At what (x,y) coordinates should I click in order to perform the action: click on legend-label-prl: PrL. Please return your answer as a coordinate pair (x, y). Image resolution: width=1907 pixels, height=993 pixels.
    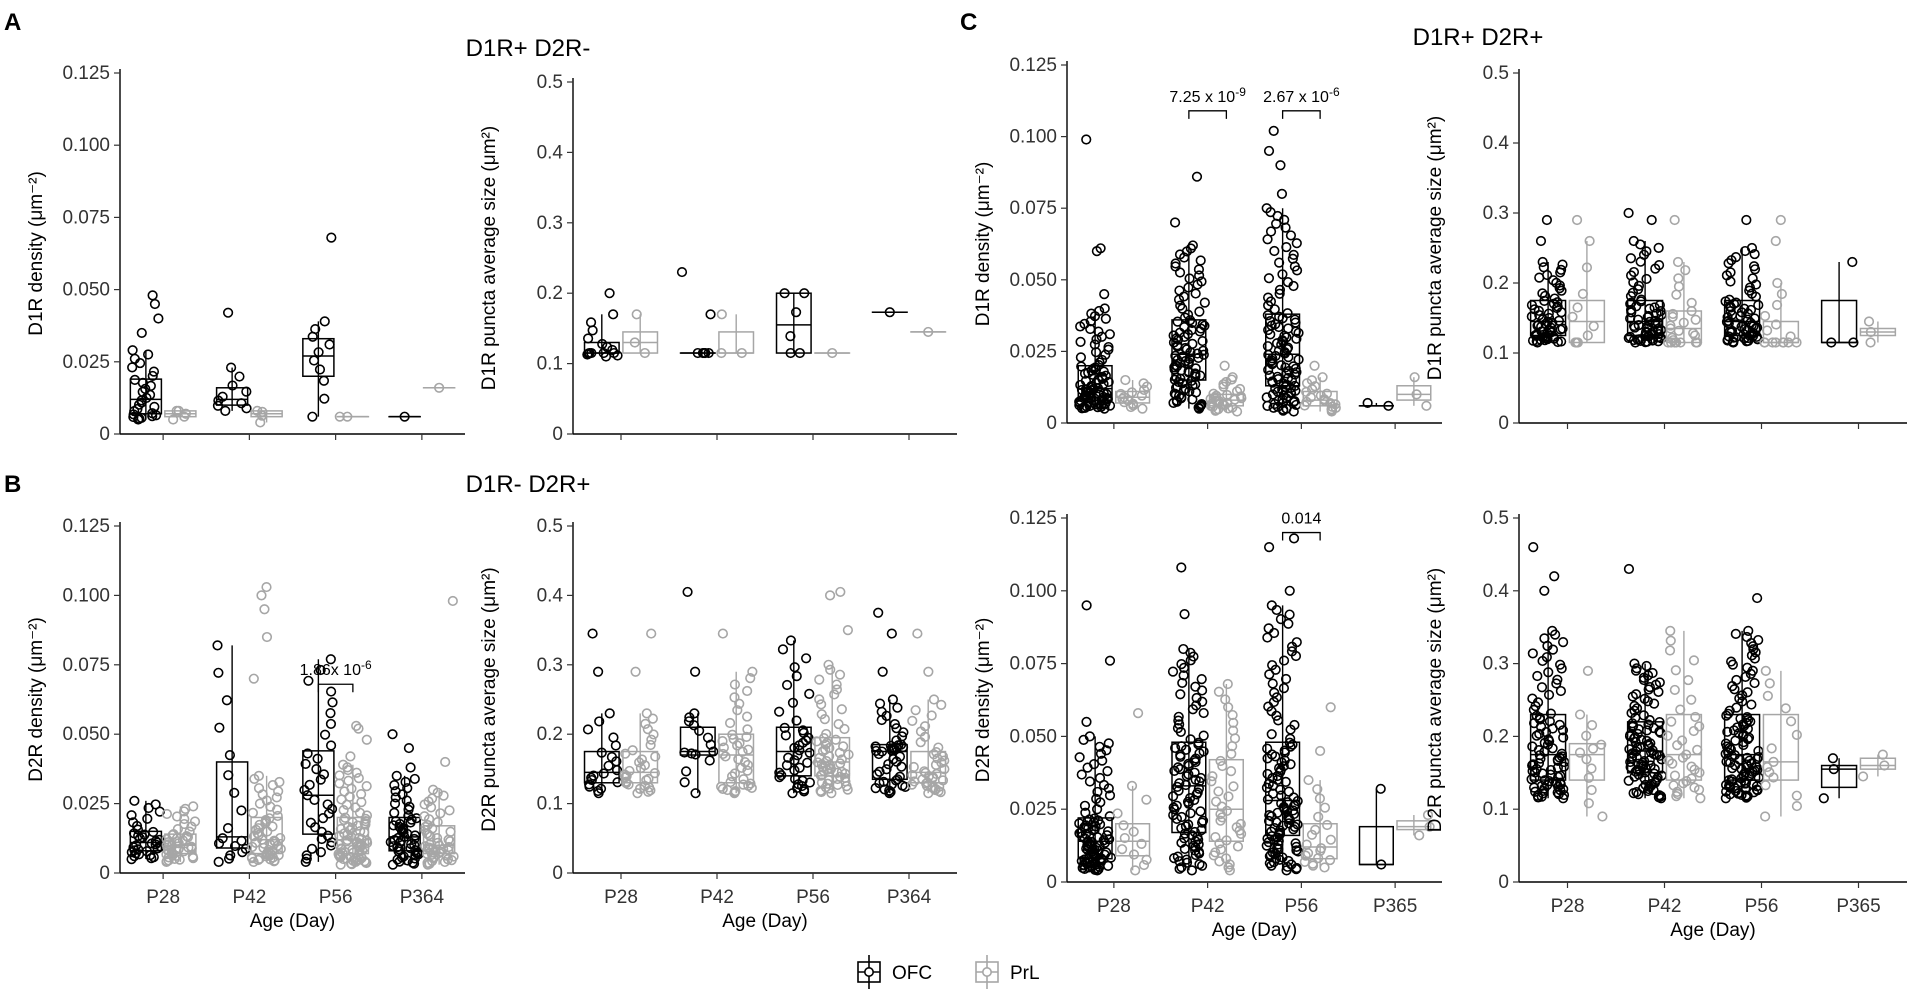
    Looking at the image, I should click on (1025, 973).